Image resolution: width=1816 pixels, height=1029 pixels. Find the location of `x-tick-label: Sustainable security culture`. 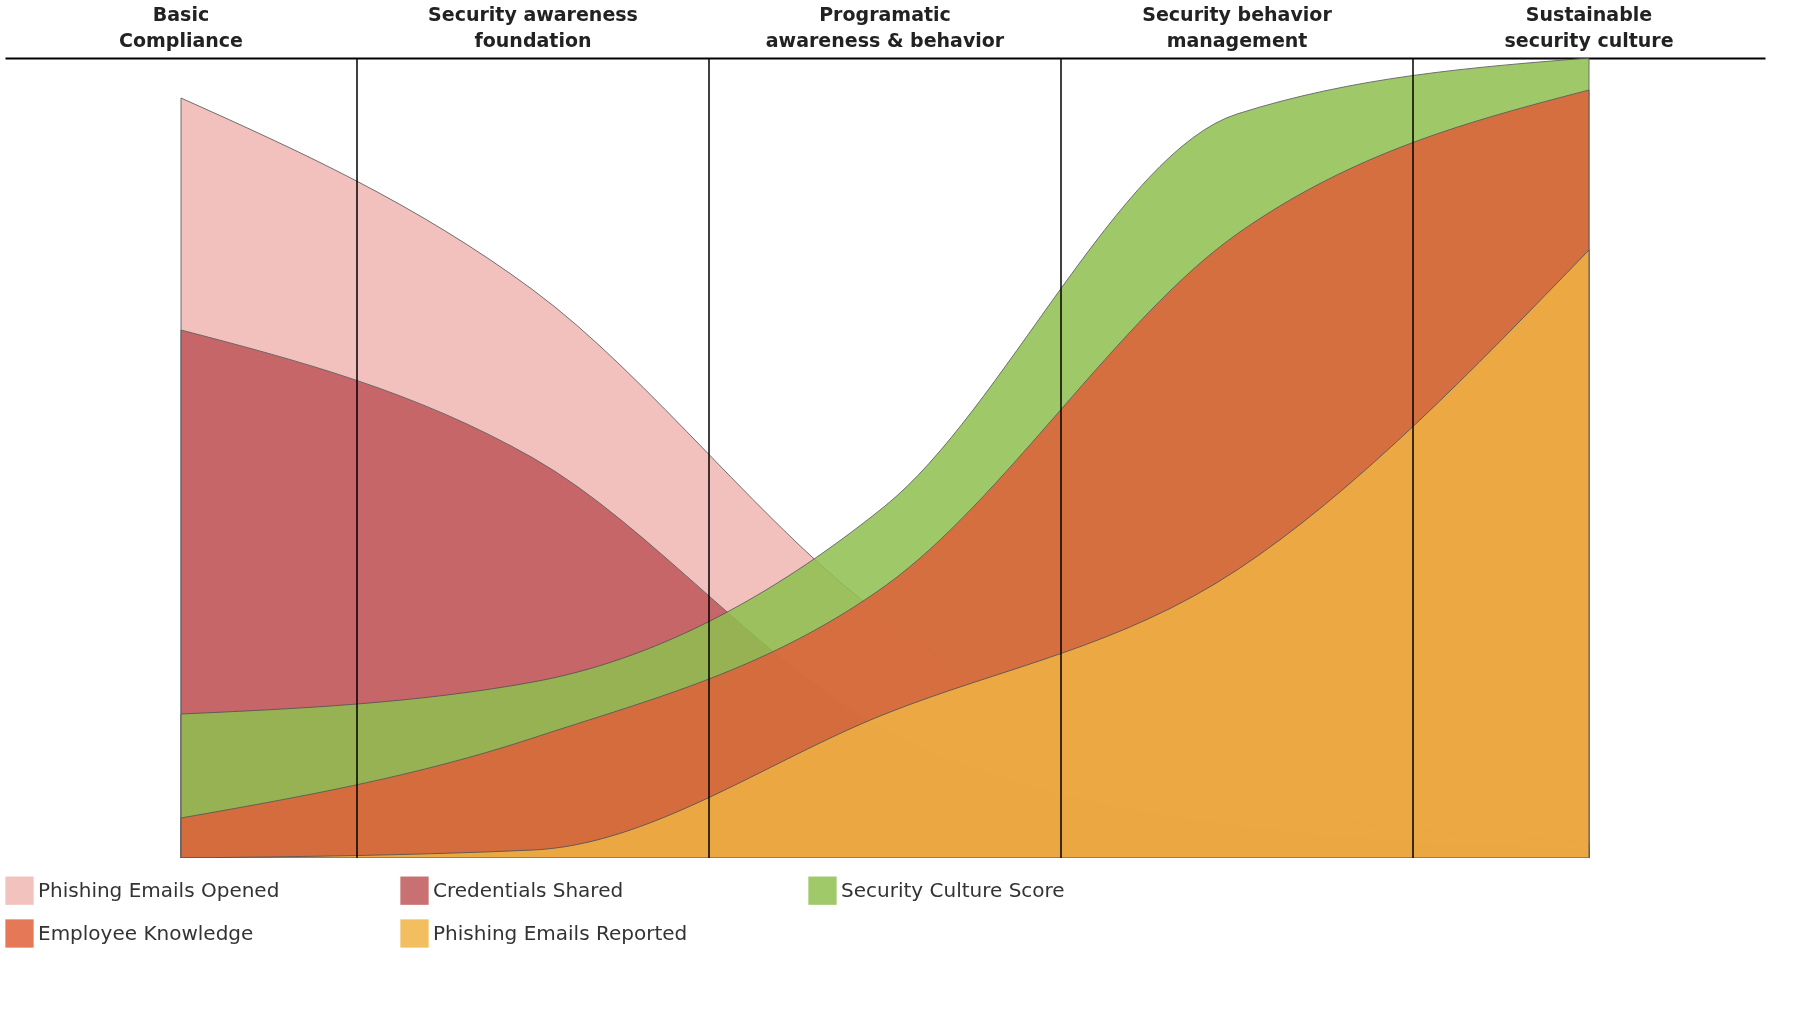

x-tick-label: Sustainable security culture is located at coordinates (1589, 26).